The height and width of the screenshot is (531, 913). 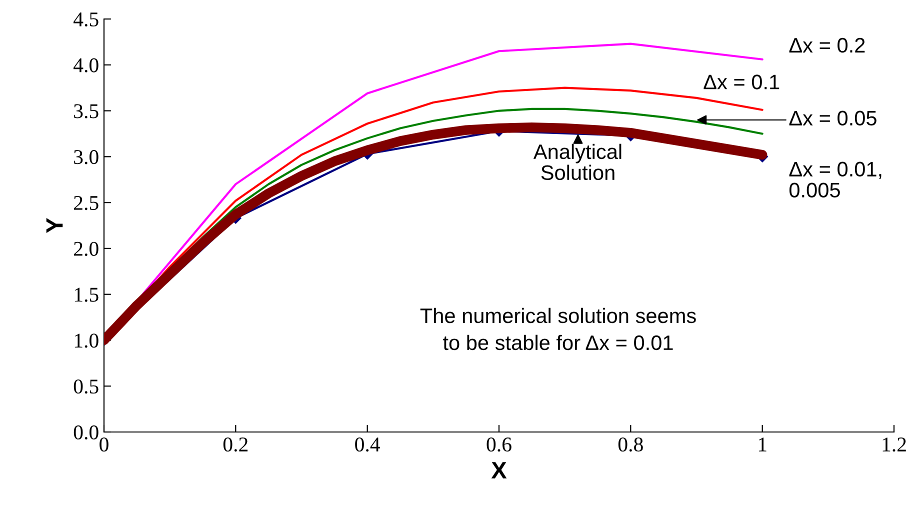 I want to click on x-tick-label: 1, so click(x=762, y=445).